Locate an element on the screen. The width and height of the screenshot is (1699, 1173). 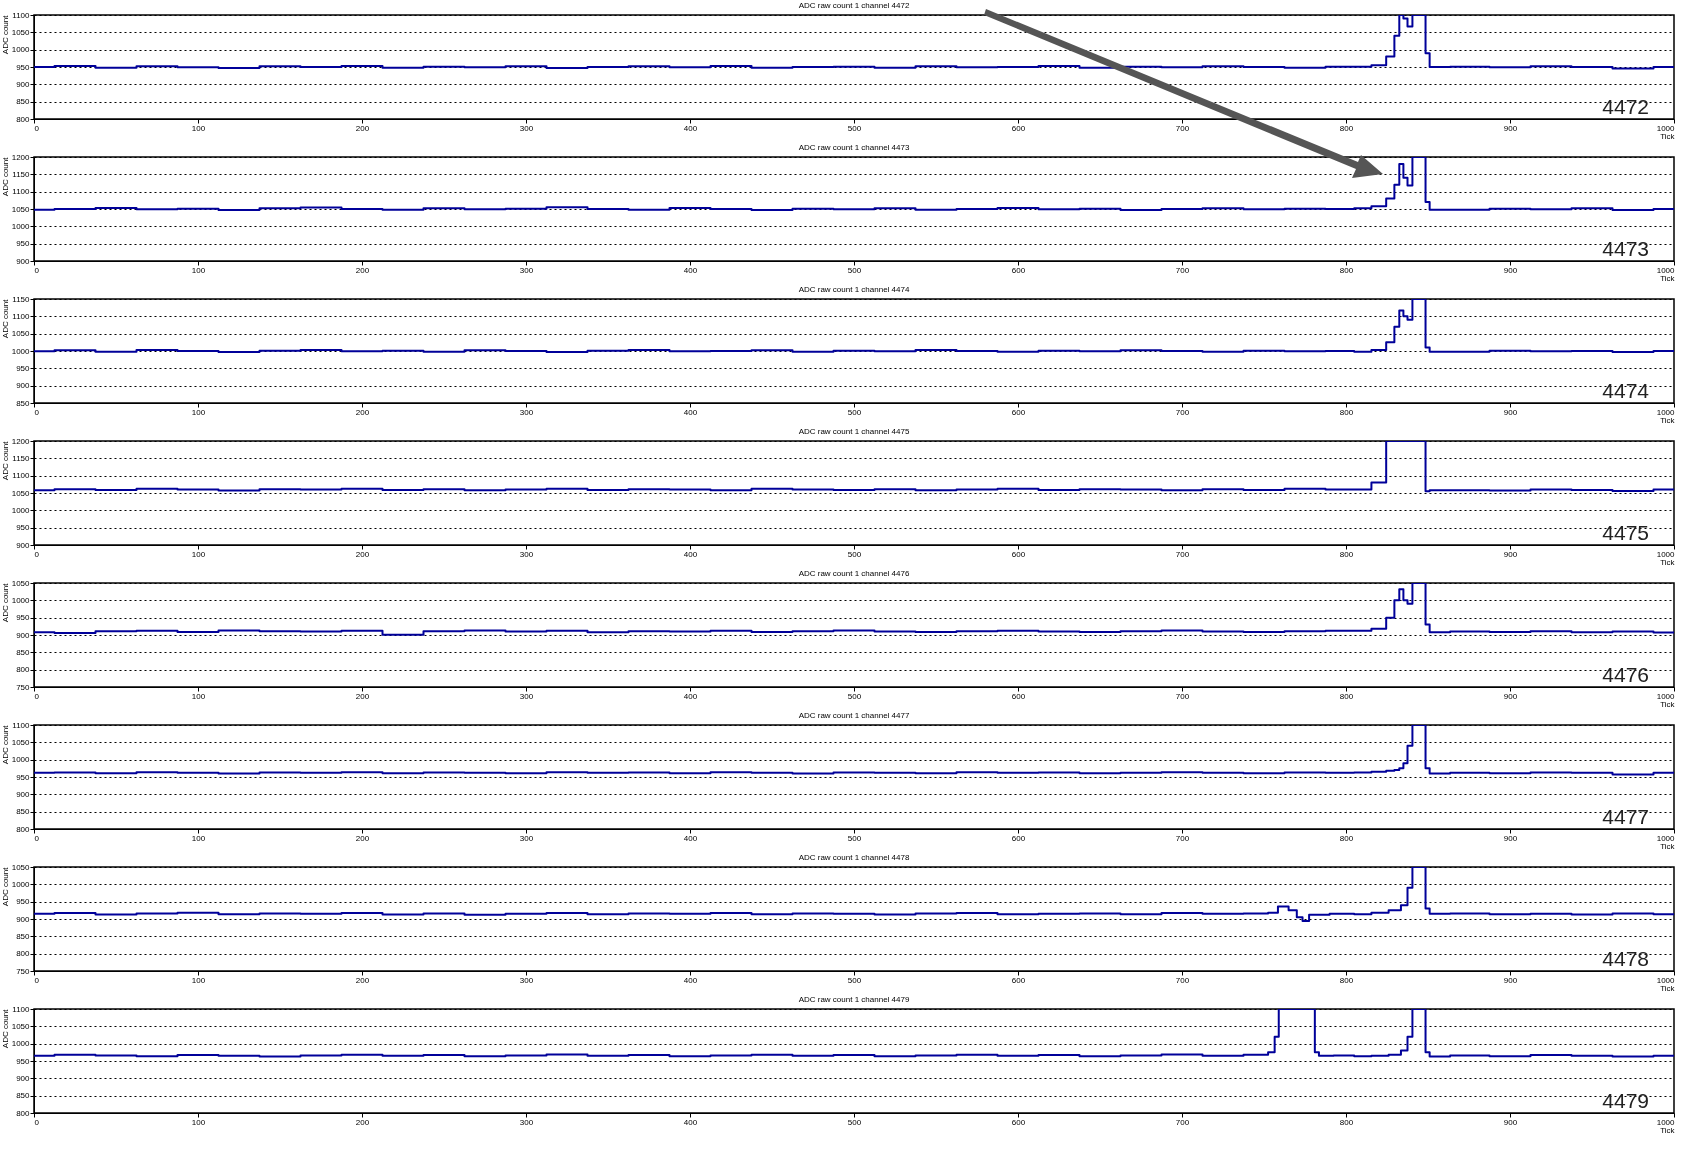
chart-title: ADC raw count 1 channel 4475 is located at coordinates (854, 431).